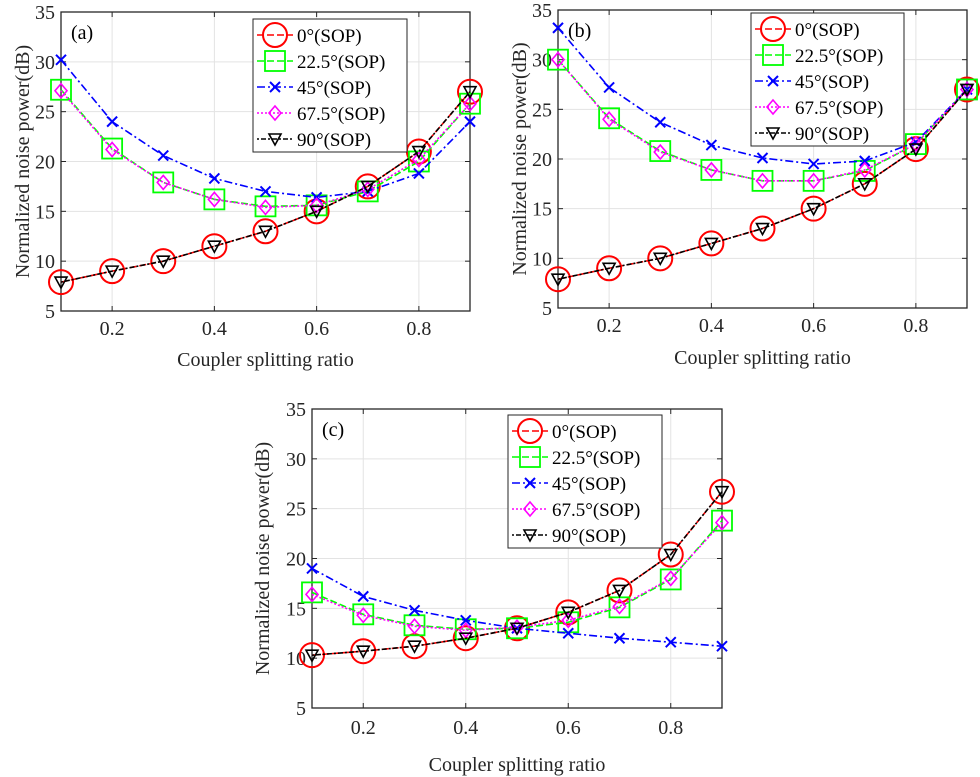  Describe the element at coordinates (807, 29) in the screenshot. I see `legend-item: 0°(SOP)` at that location.